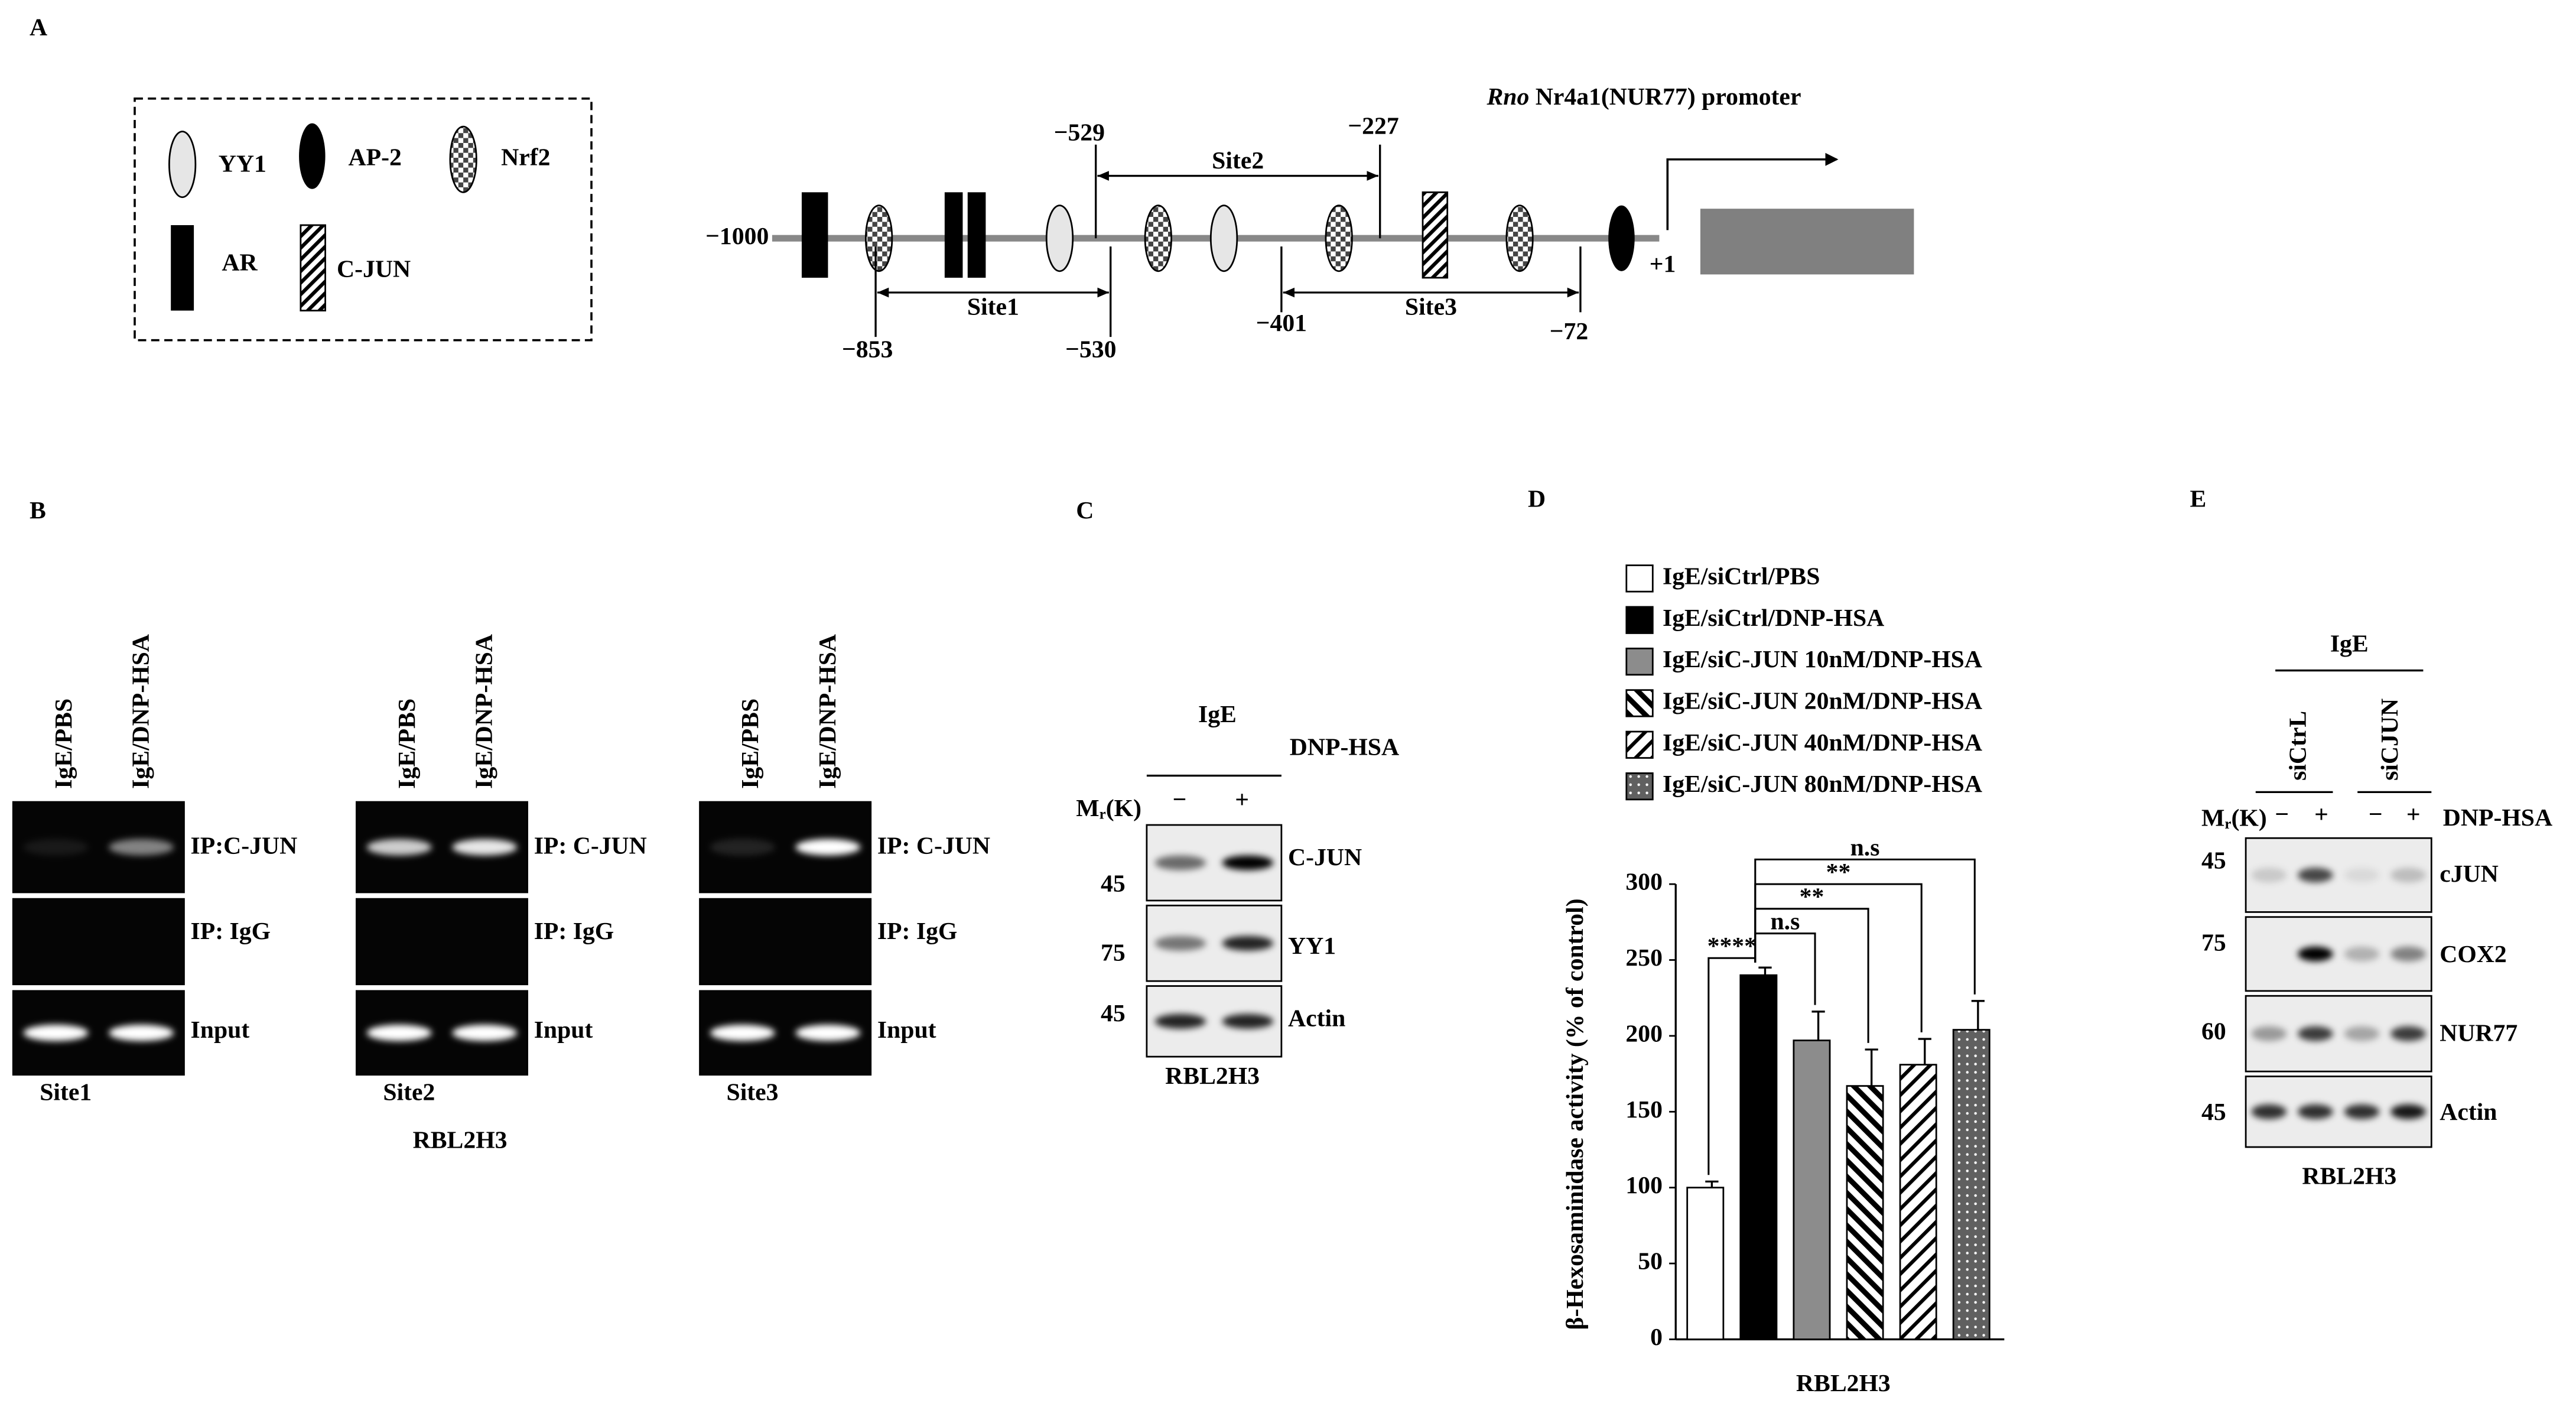 The height and width of the screenshot is (1410, 2576). I want to click on cjun-icon, so click(1436, 235).